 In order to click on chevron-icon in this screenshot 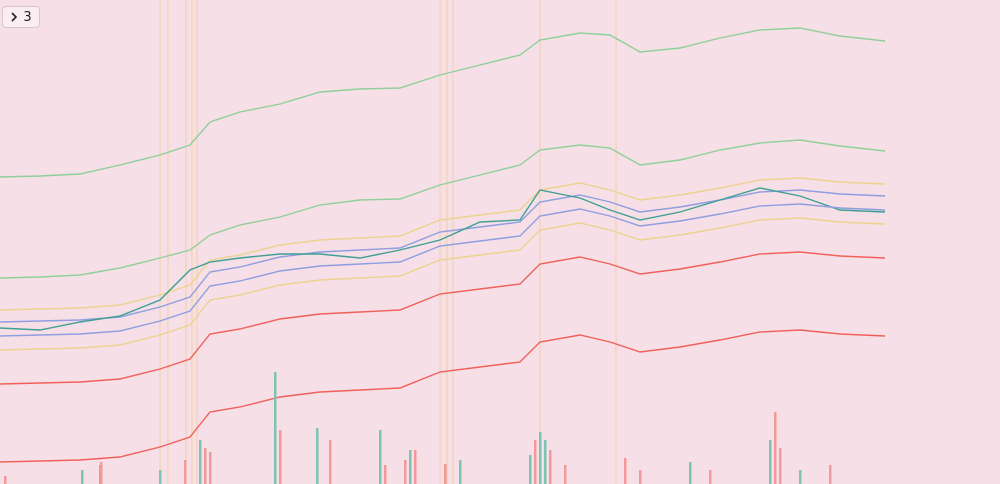, I will do `click(14, 17)`.